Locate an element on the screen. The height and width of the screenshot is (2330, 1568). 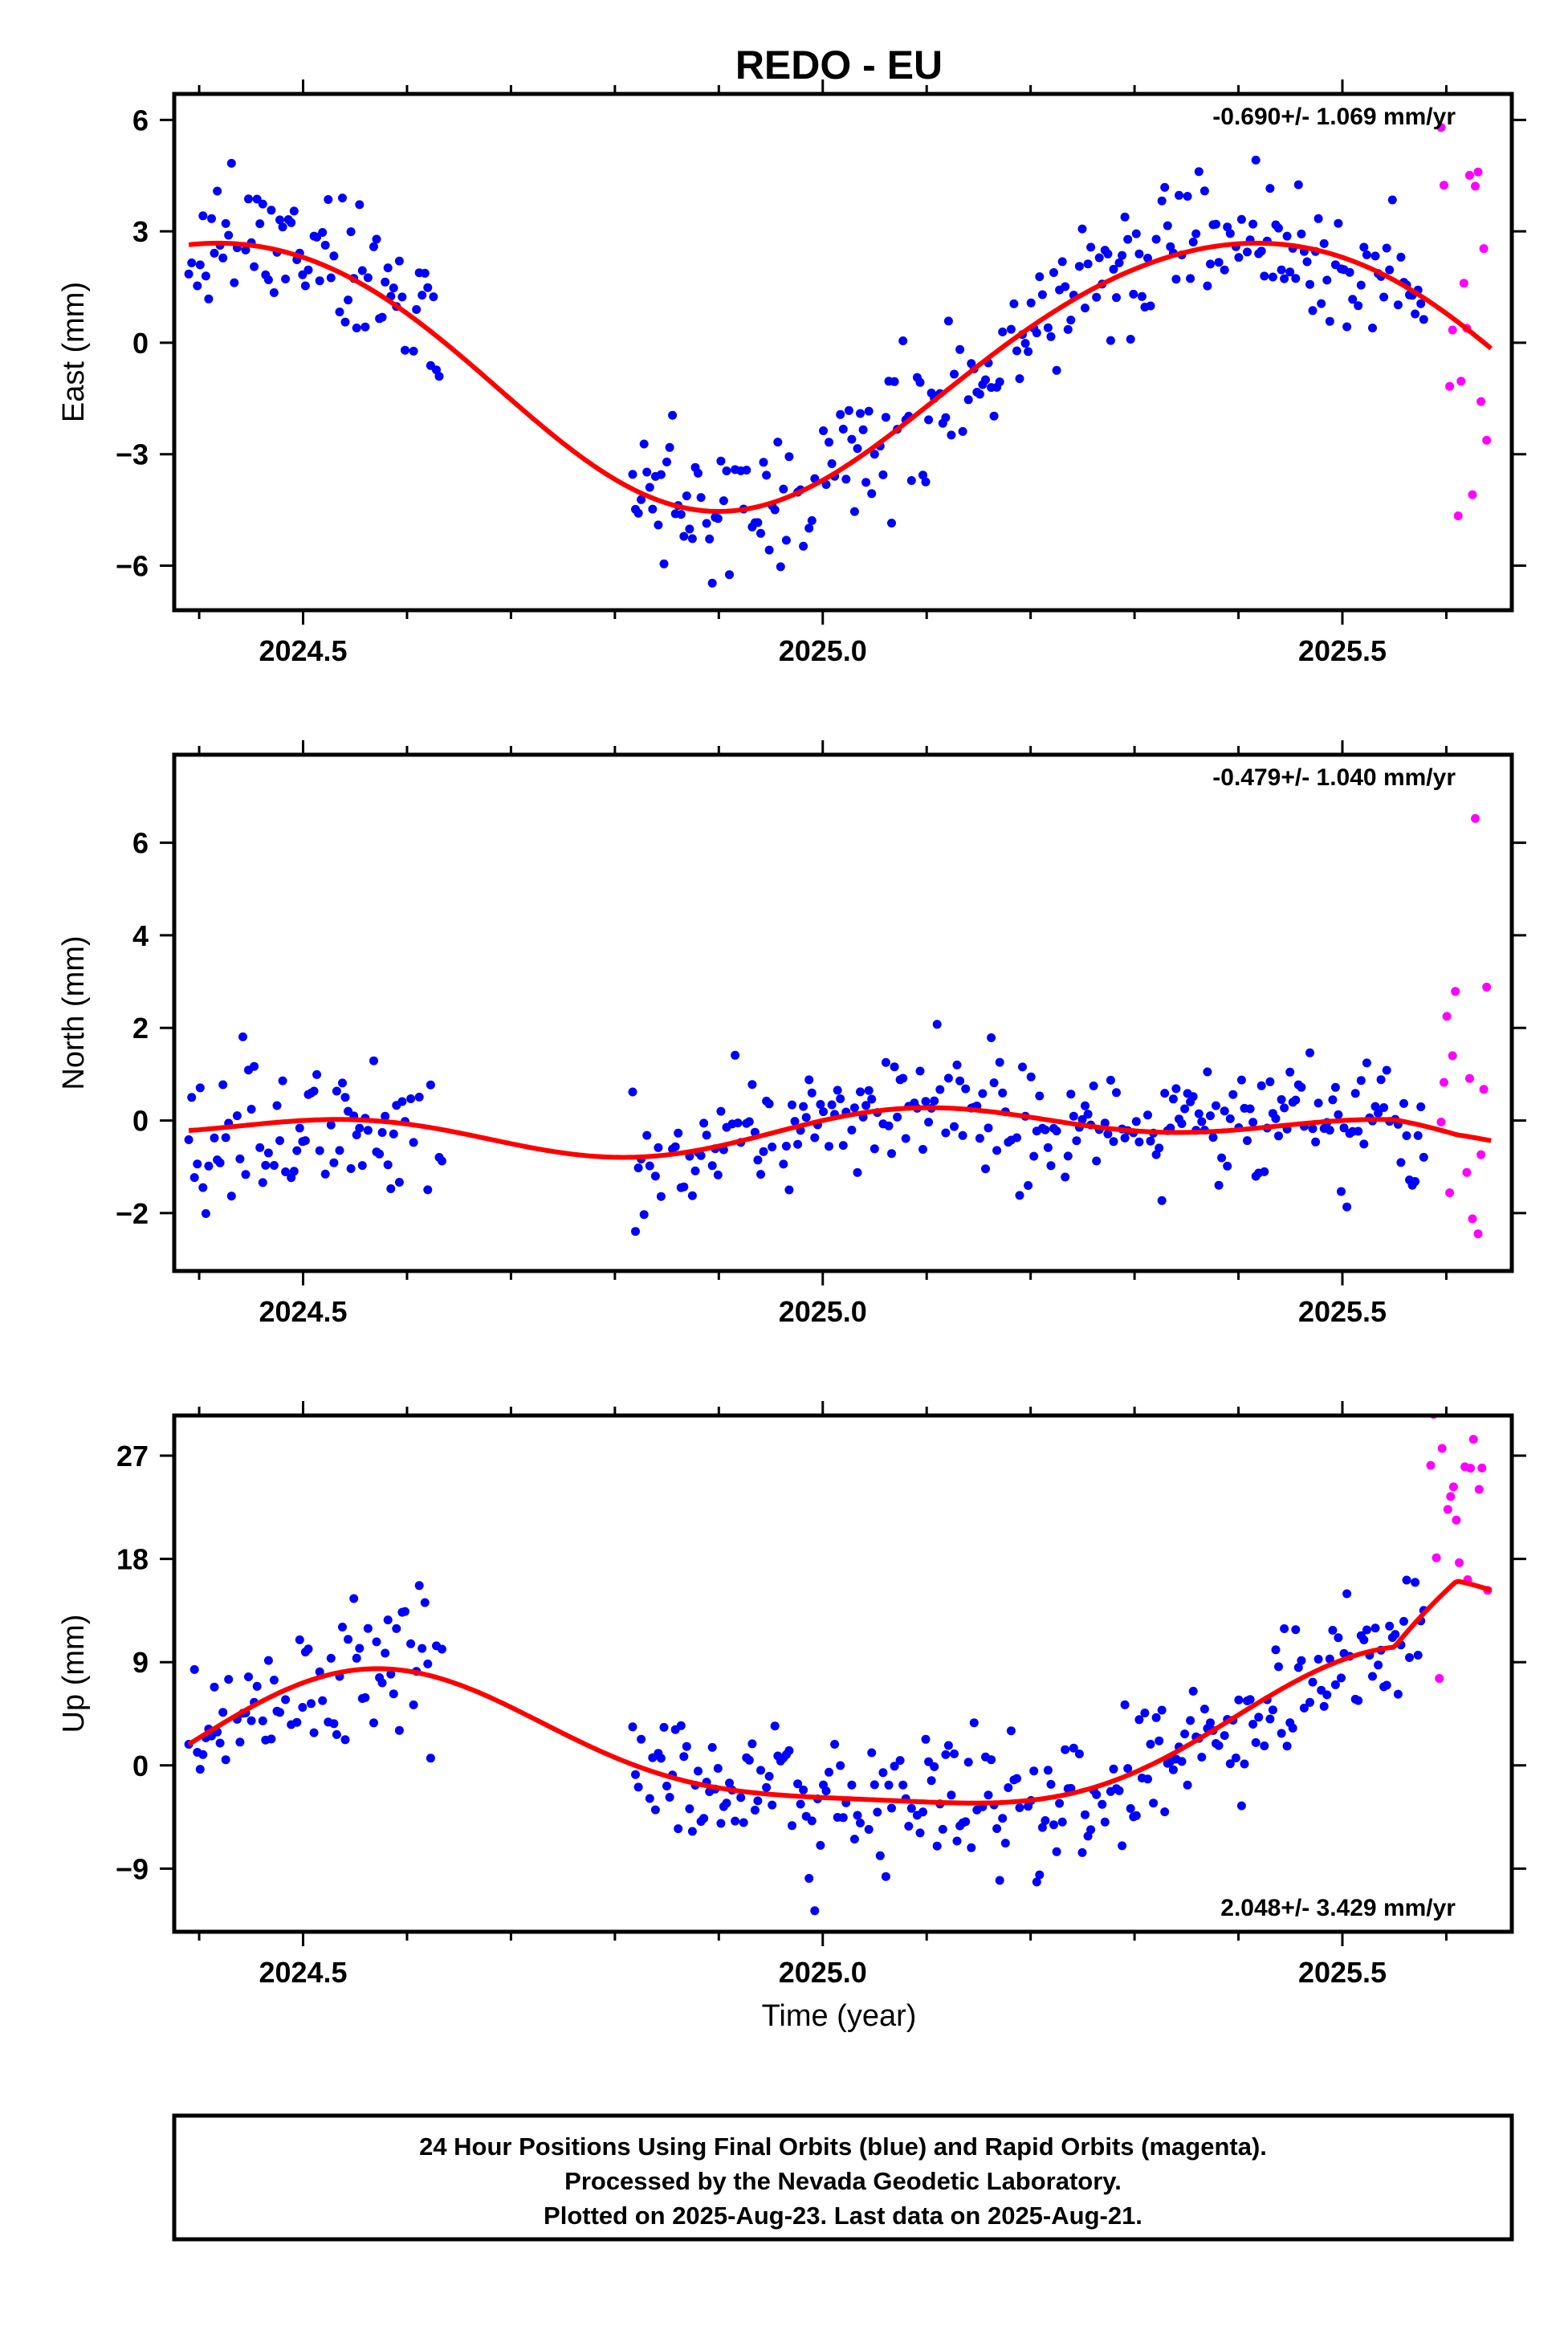
up-rapid-point is located at coordinates (1453, 1487).